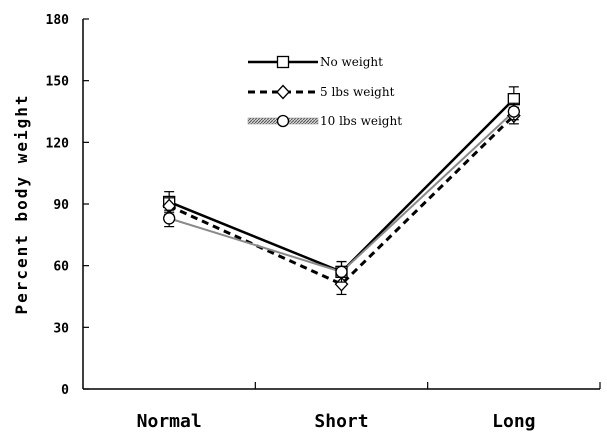 This screenshot has width=607, height=438. What do you see at coordinates (283, 92) in the screenshot?
I see `legend-marker-diamond` at bounding box center [283, 92].